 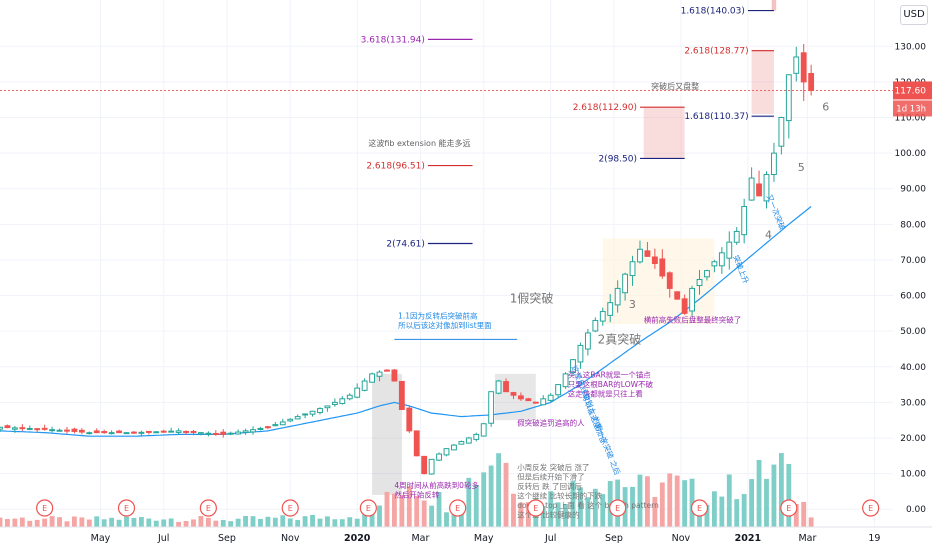 I want to click on price-tick: 0.00, so click(x=916, y=510).